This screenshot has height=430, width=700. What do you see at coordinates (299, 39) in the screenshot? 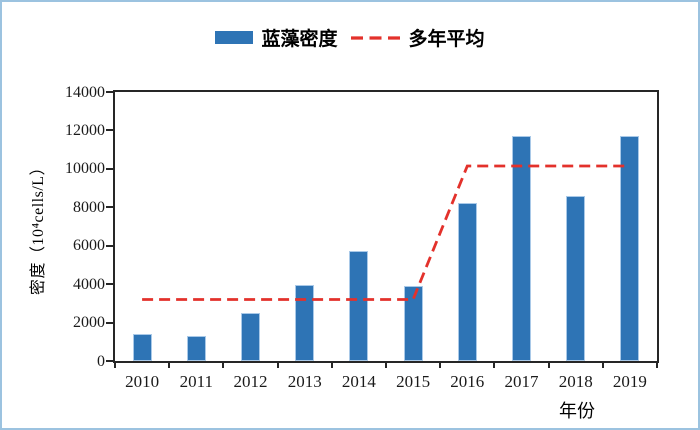
I see `legend-label-bar-series: 蓝藻密度` at bounding box center [299, 39].